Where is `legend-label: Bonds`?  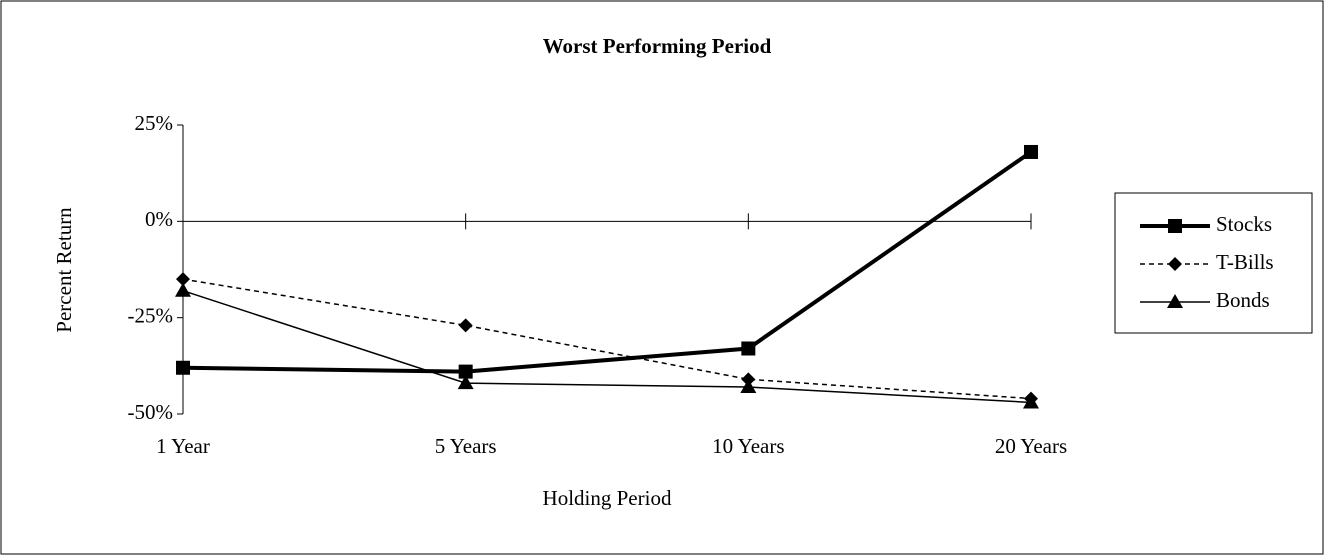 legend-label: Bonds is located at coordinates (1243, 300).